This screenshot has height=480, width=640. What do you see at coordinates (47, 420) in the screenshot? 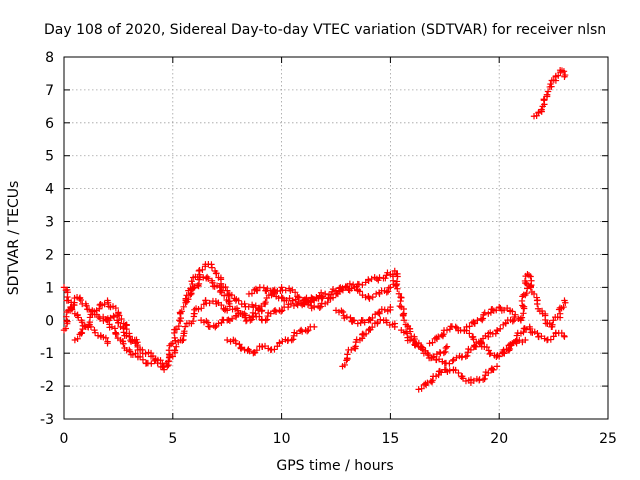
I see `y-tick-label: -3` at bounding box center [47, 420].